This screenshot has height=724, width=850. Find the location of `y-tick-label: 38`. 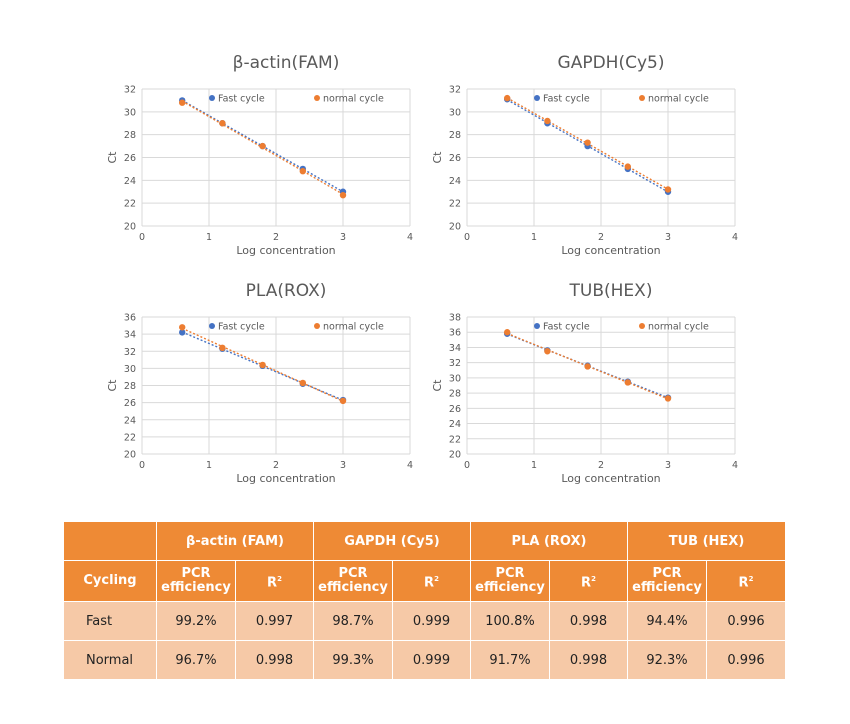

y-tick-label: 38 is located at coordinates (455, 318).